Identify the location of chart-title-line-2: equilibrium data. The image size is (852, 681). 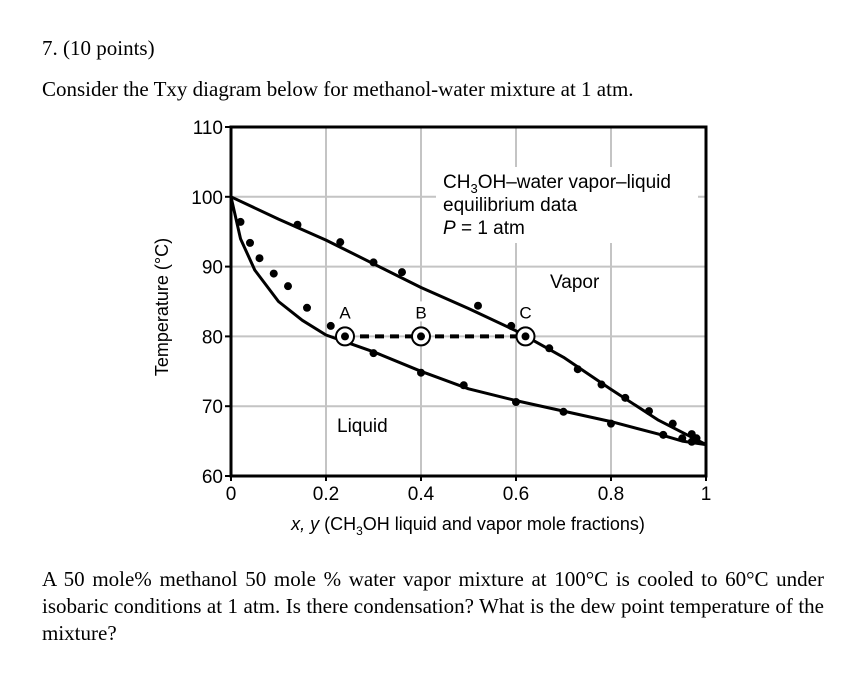
(510, 205).